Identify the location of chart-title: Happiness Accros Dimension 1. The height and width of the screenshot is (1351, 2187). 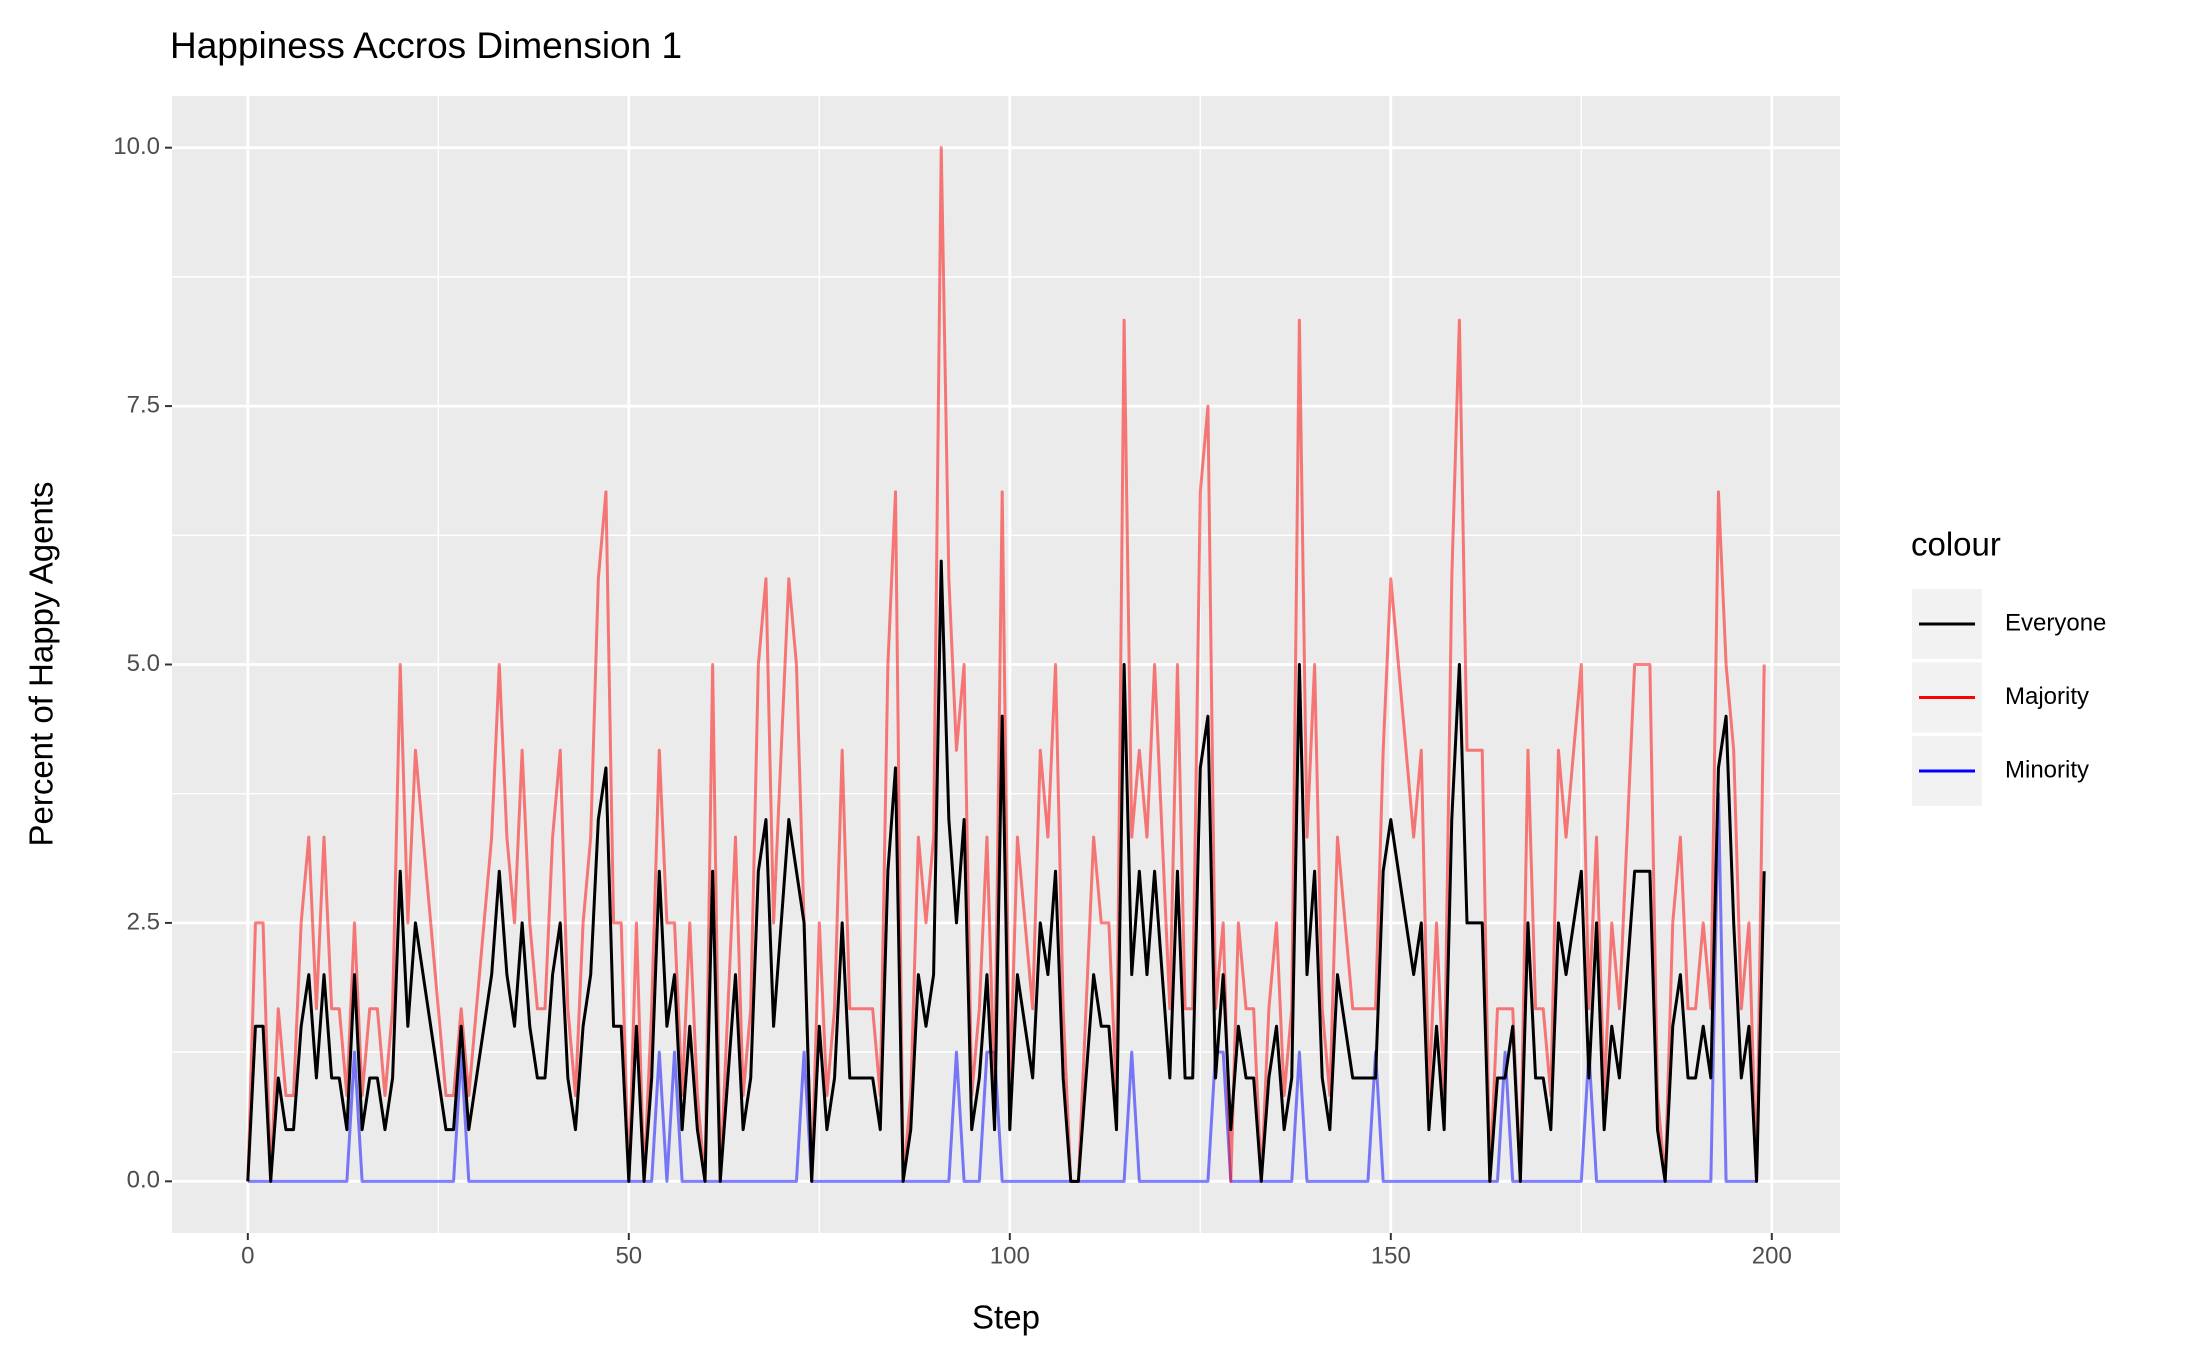
(426, 45).